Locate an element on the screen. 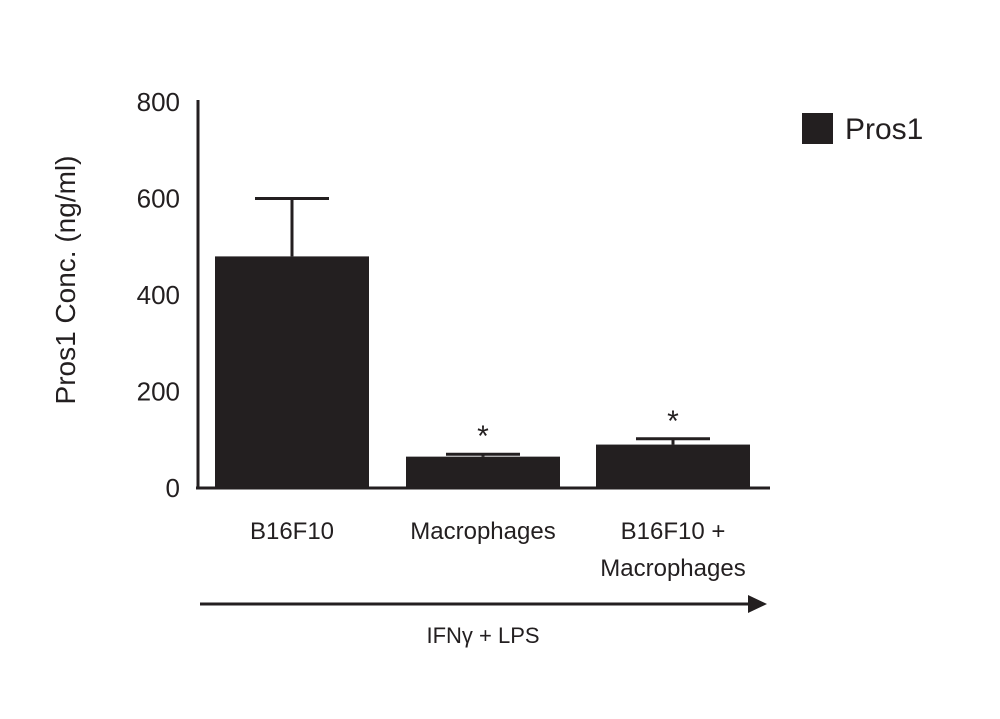 Image resolution: width=1000 pixels, height=719 pixels. treatment-label: IFNγ + LPS is located at coordinates (482, 635).